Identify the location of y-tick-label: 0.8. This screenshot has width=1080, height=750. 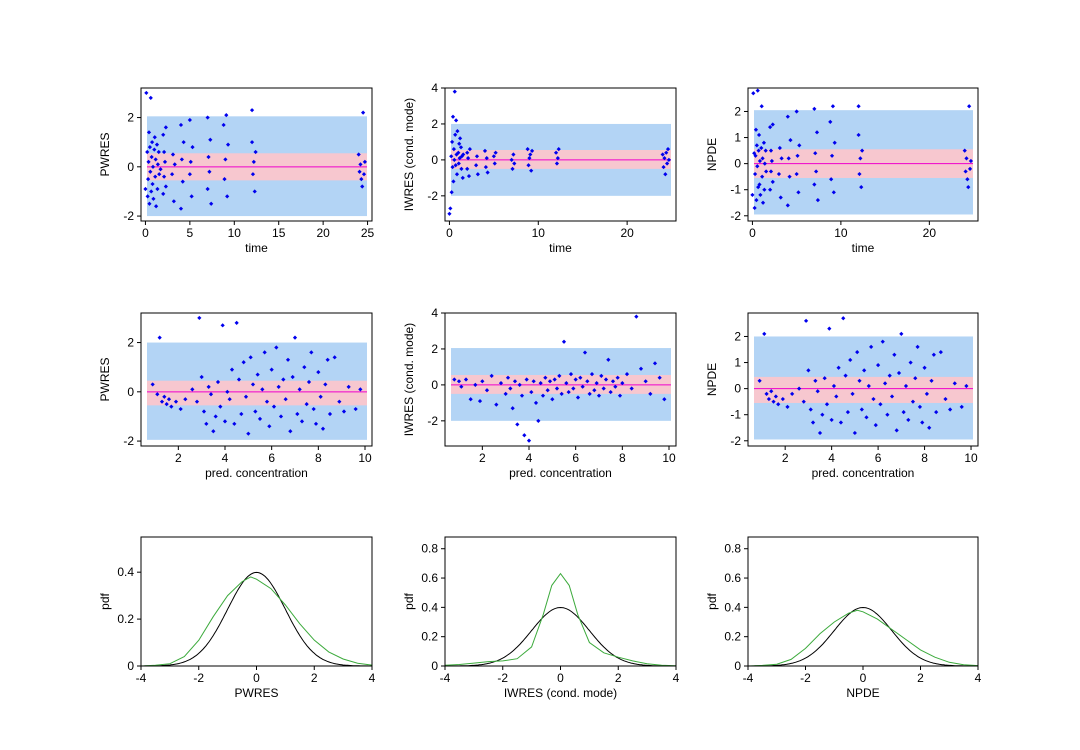
(732, 549).